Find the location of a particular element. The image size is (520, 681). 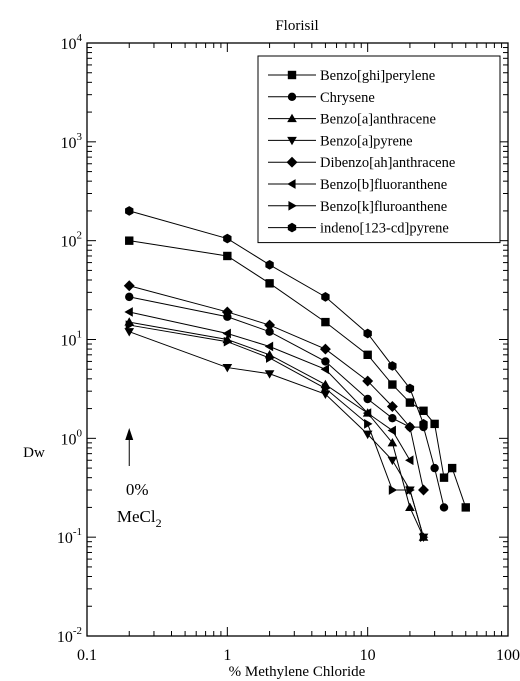

legend-item: Benzo[b]fluoranthene is located at coordinates (357, 185).